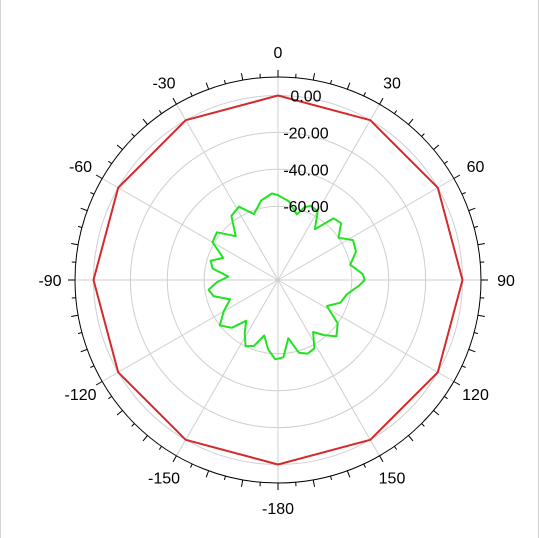 Image resolution: width=539 pixels, height=538 pixels. I want to click on angular-tick-label: 90, so click(506, 281).